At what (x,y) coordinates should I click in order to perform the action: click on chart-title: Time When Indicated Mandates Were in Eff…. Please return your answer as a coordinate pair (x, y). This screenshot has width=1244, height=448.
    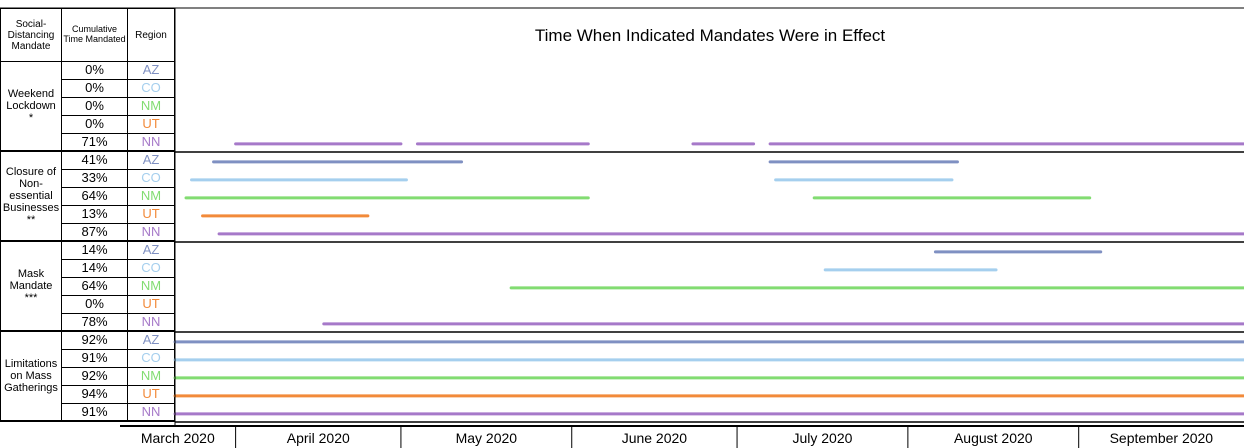
    Looking at the image, I should click on (710, 35).